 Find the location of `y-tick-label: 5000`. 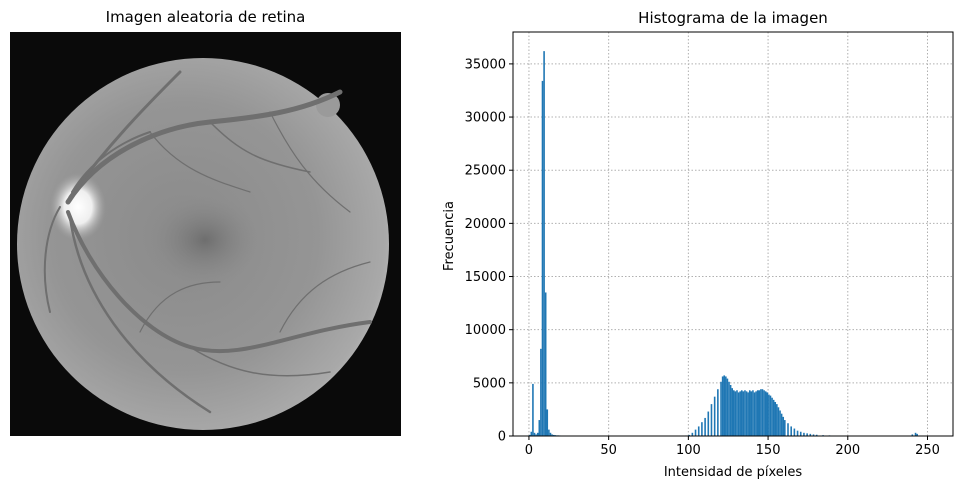

y-tick-label: 5000 is located at coordinates (489, 383).